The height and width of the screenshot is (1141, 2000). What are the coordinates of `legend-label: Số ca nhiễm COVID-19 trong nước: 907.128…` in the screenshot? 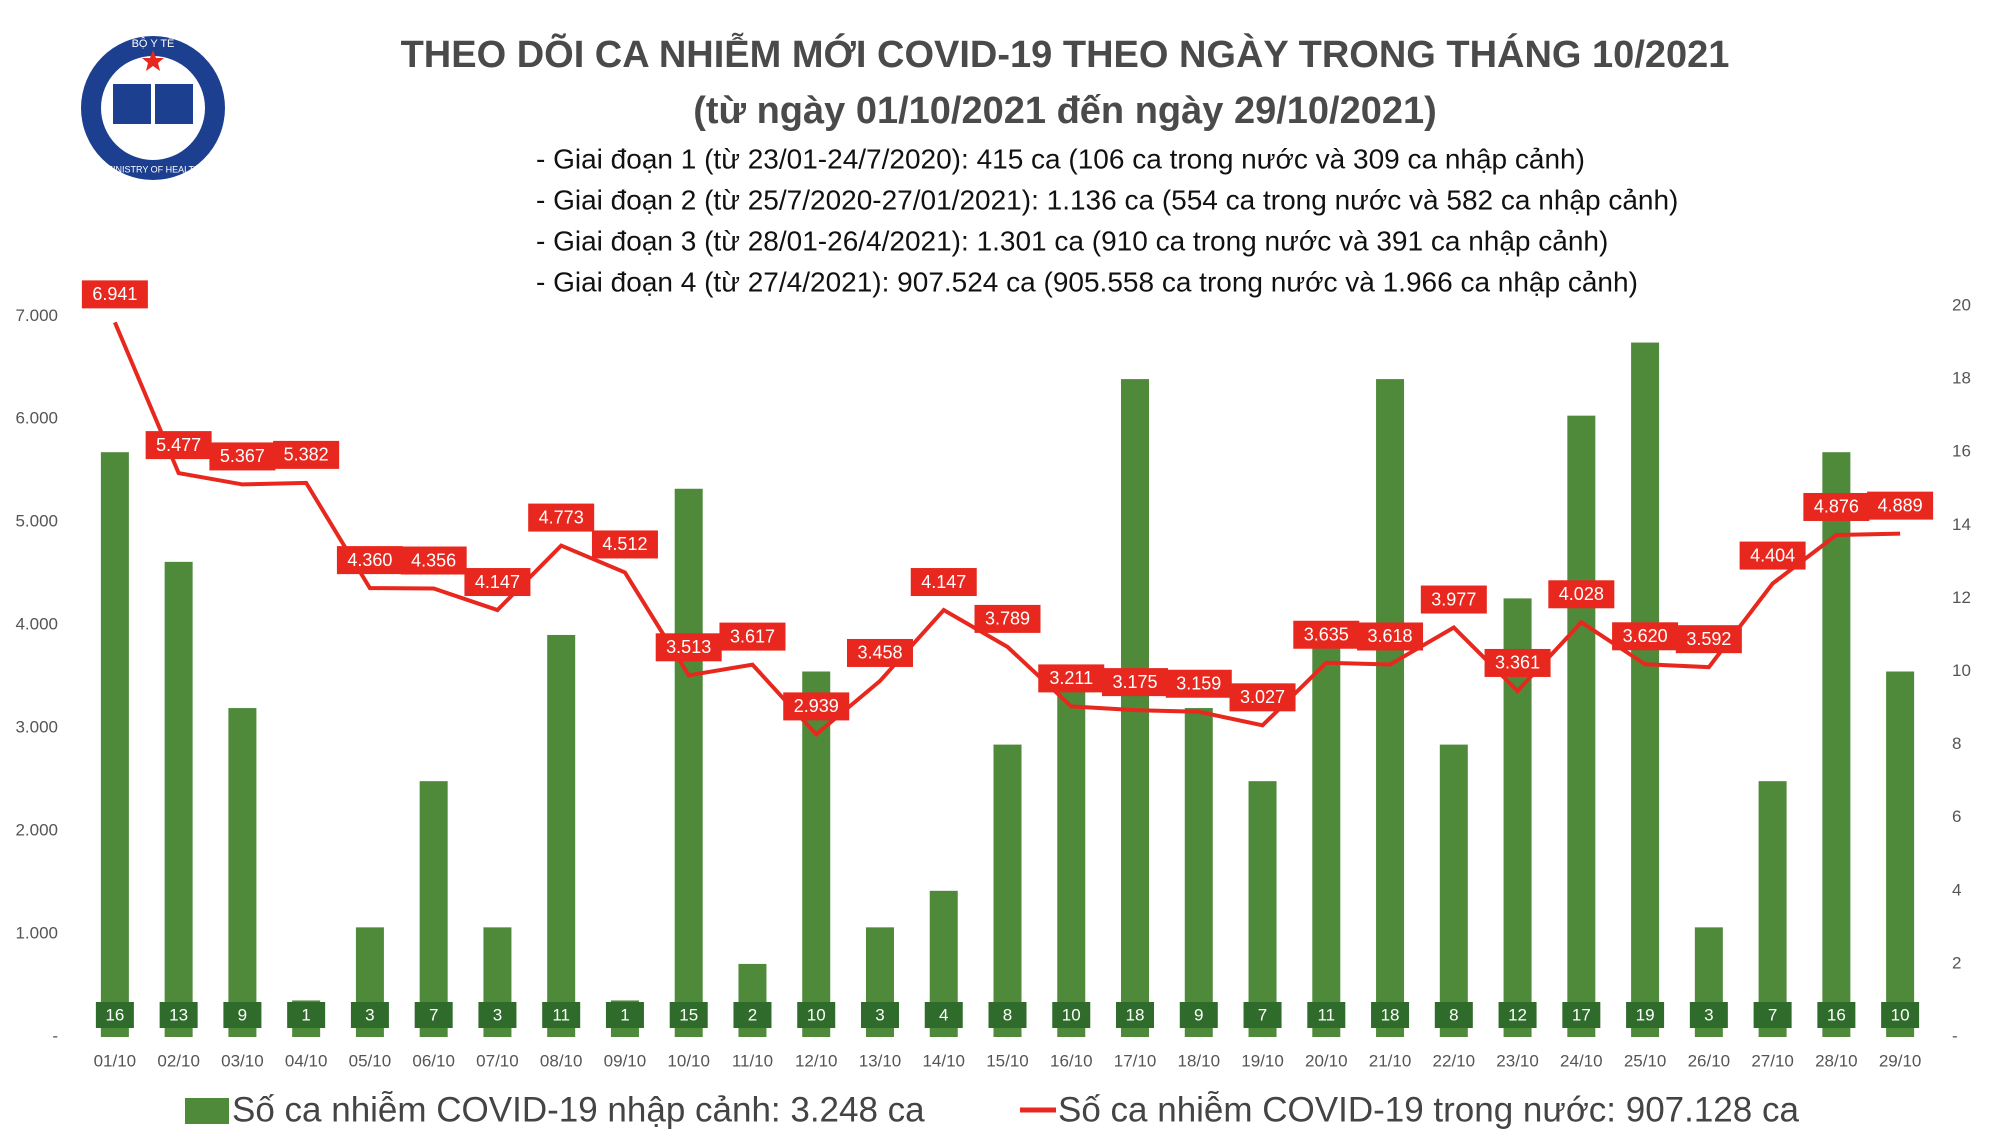 It's located at (1428, 1109).